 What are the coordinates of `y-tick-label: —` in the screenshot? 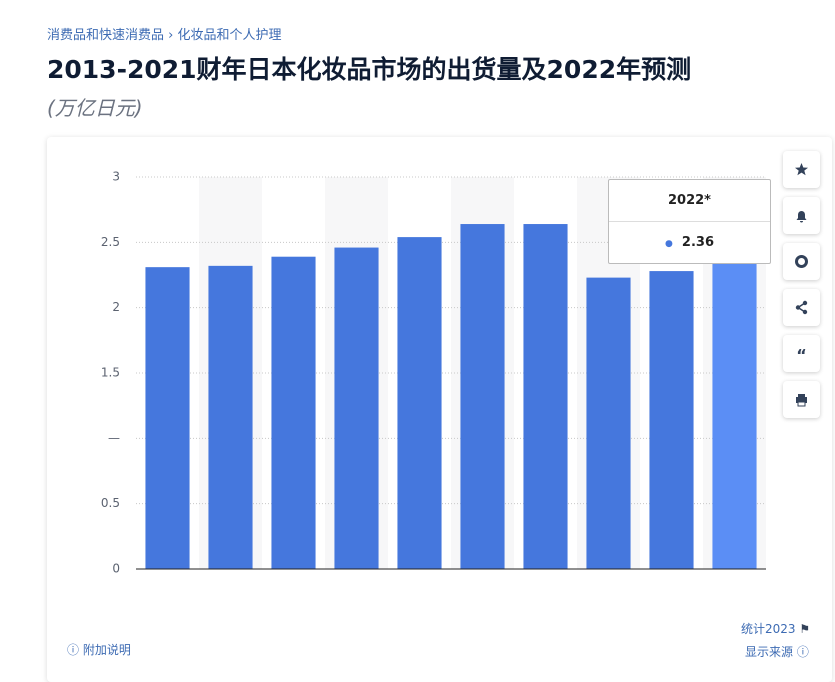 It's located at (114, 438).